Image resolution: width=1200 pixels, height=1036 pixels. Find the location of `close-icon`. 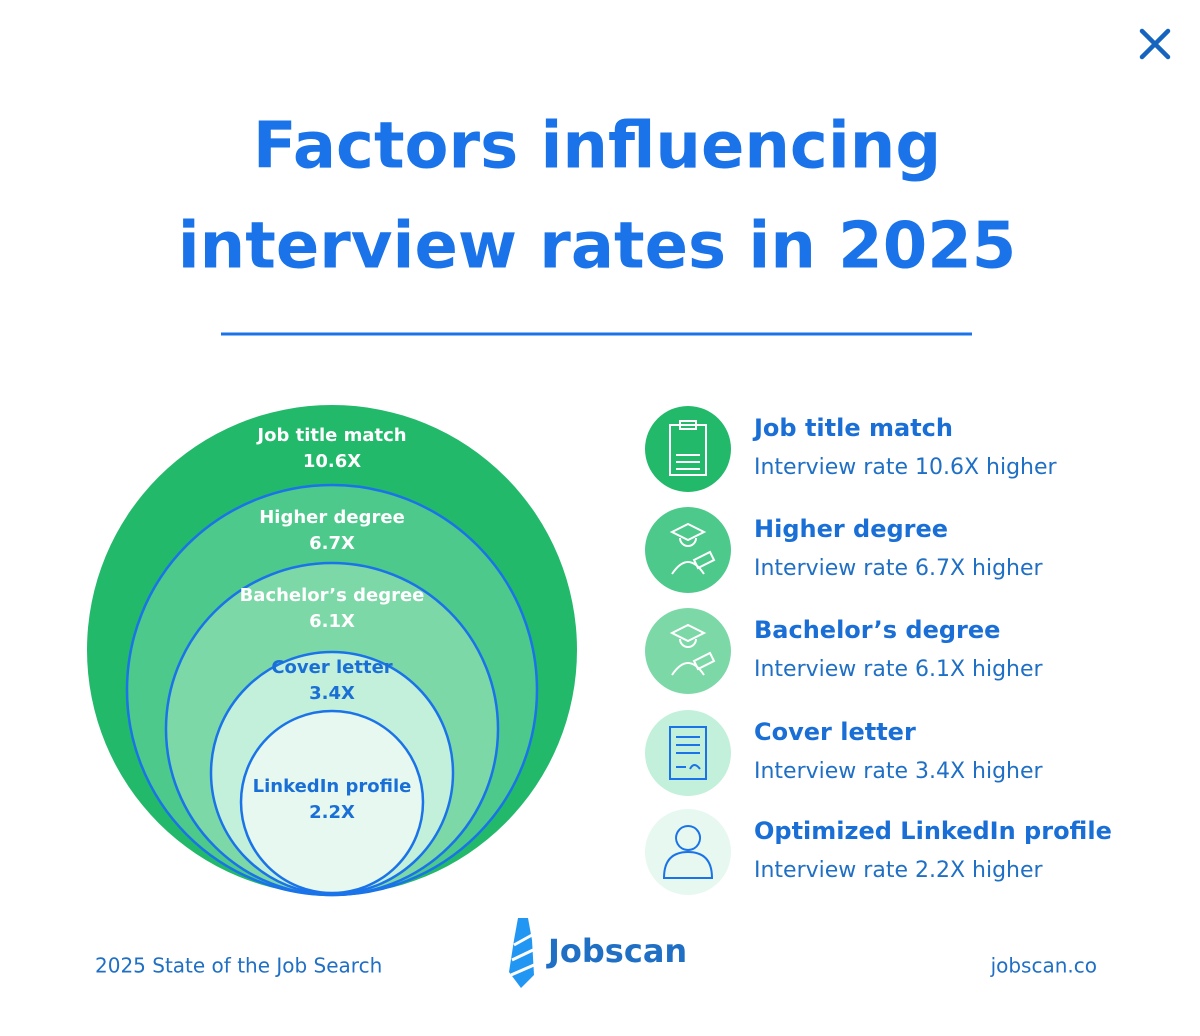

close-icon is located at coordinates (1155, 44).